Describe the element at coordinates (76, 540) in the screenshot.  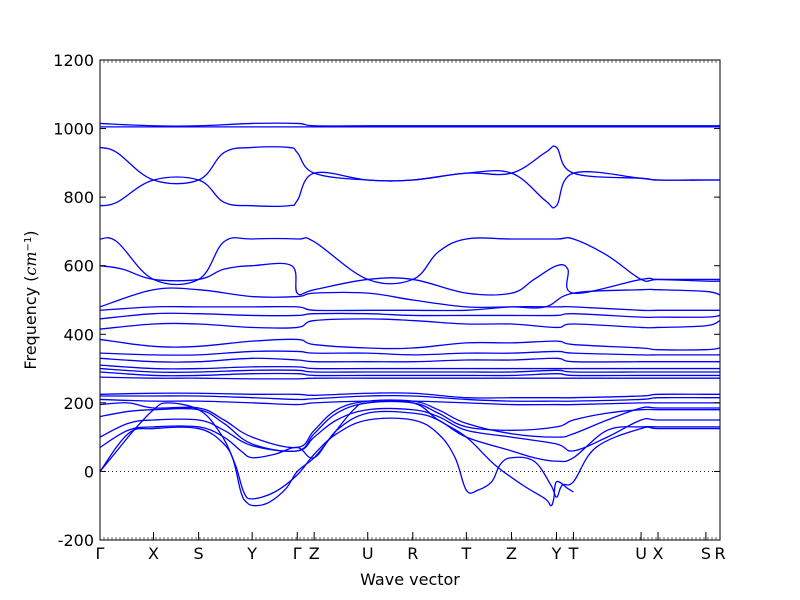
I see `y-tick-label: -200` at that location.